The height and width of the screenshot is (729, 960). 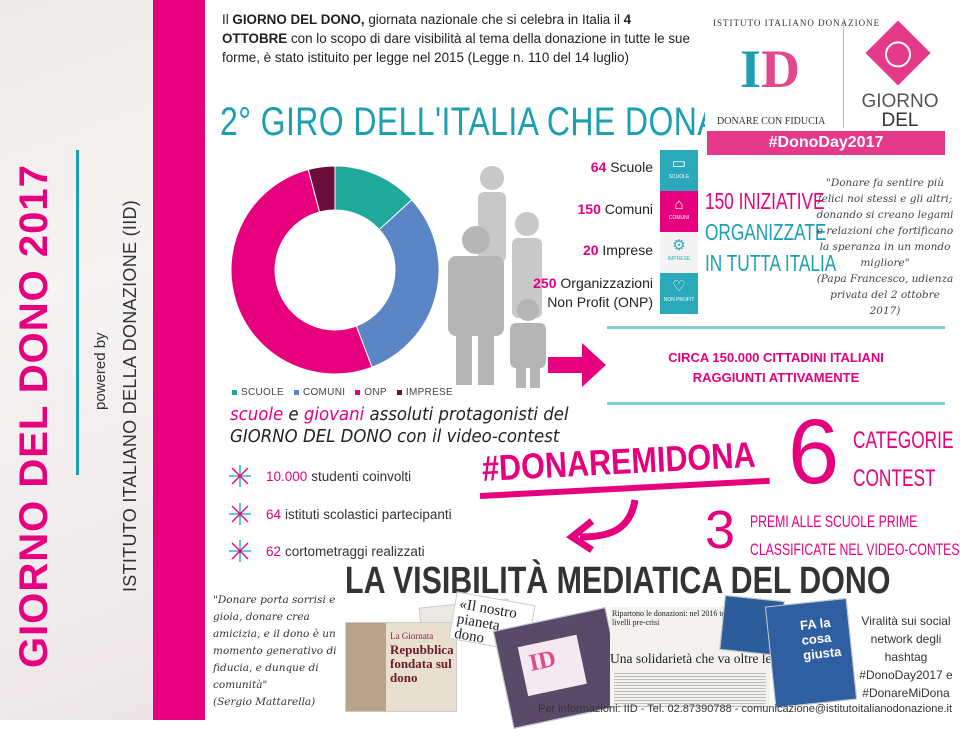 I want to click on tile-scuole: ▭ SCUOLE, so click(x=679, y=170).